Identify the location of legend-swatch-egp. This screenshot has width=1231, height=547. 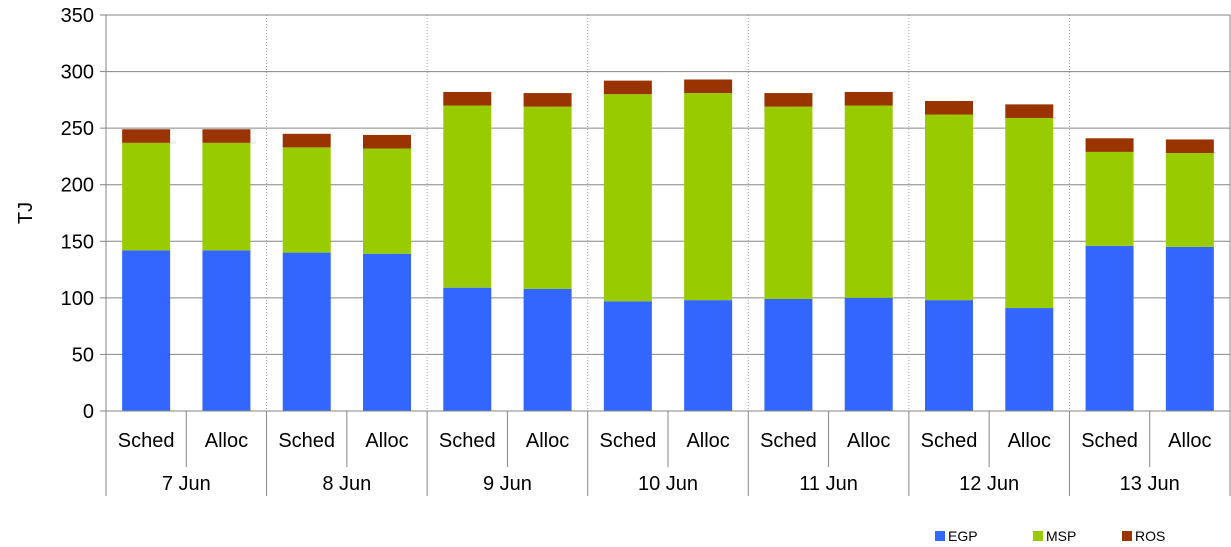
(940, 536).